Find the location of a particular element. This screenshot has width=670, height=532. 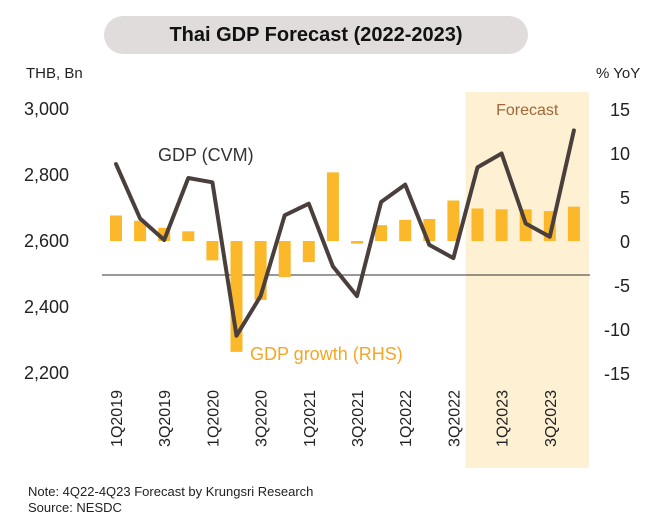

gdp-cvm-label: GDP (CVM) is located at coordinates (206, 155).